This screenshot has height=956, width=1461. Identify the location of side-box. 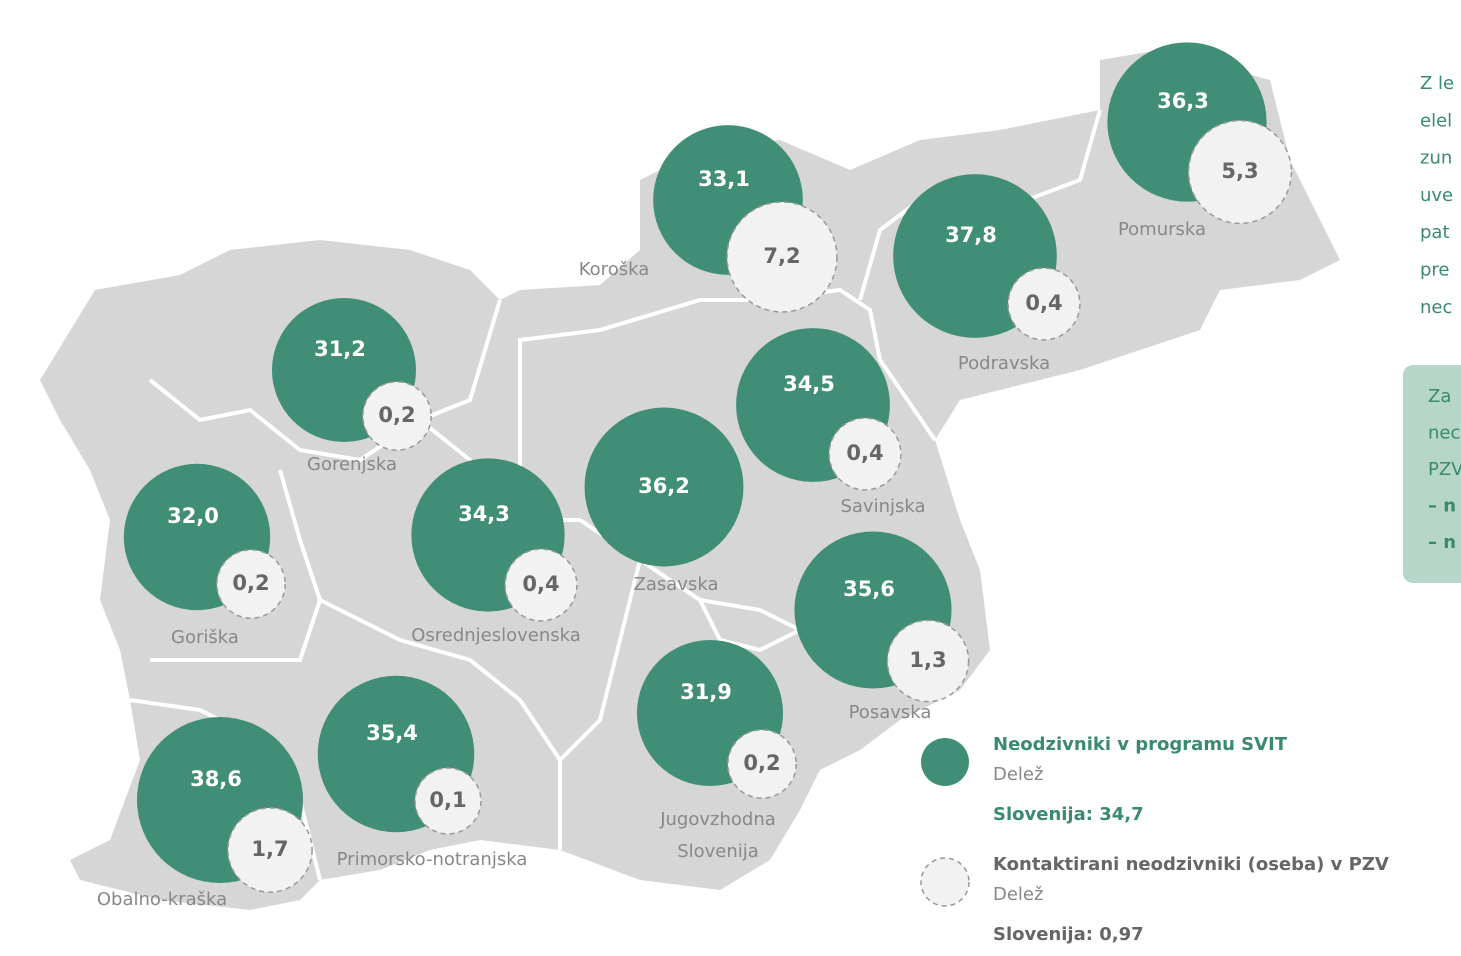
(1432, 474).